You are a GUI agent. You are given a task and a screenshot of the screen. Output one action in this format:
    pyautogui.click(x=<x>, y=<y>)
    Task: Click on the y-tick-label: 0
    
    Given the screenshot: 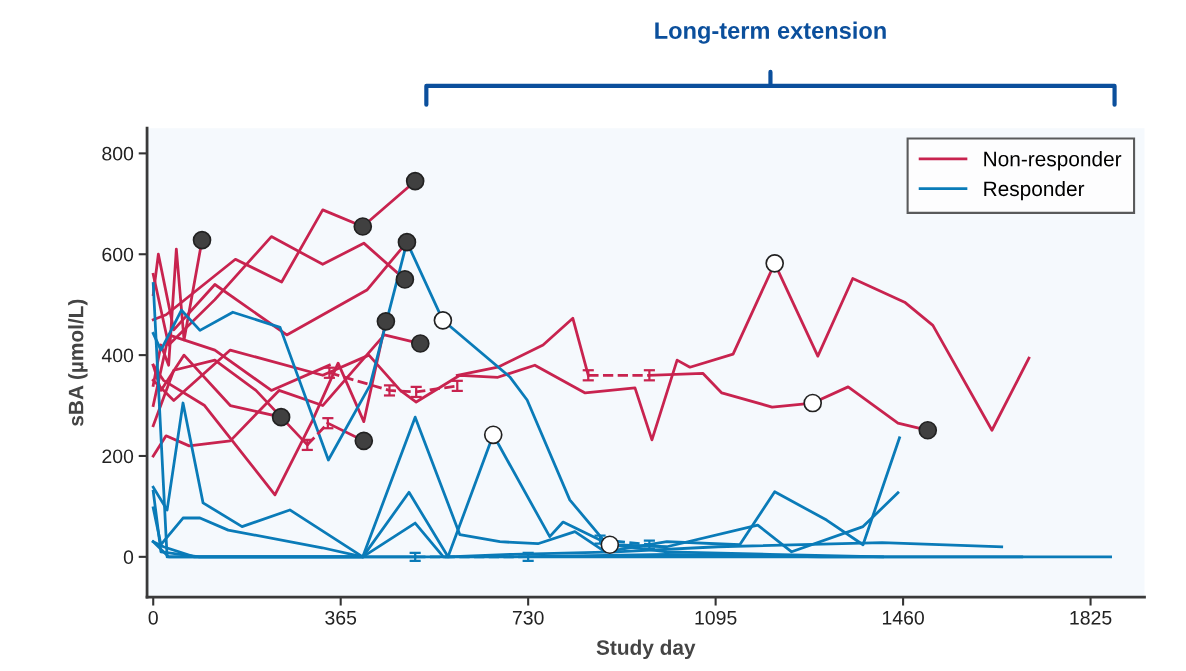 What is the action you would take?
    pyautogui.click(x=128, y=557)
    